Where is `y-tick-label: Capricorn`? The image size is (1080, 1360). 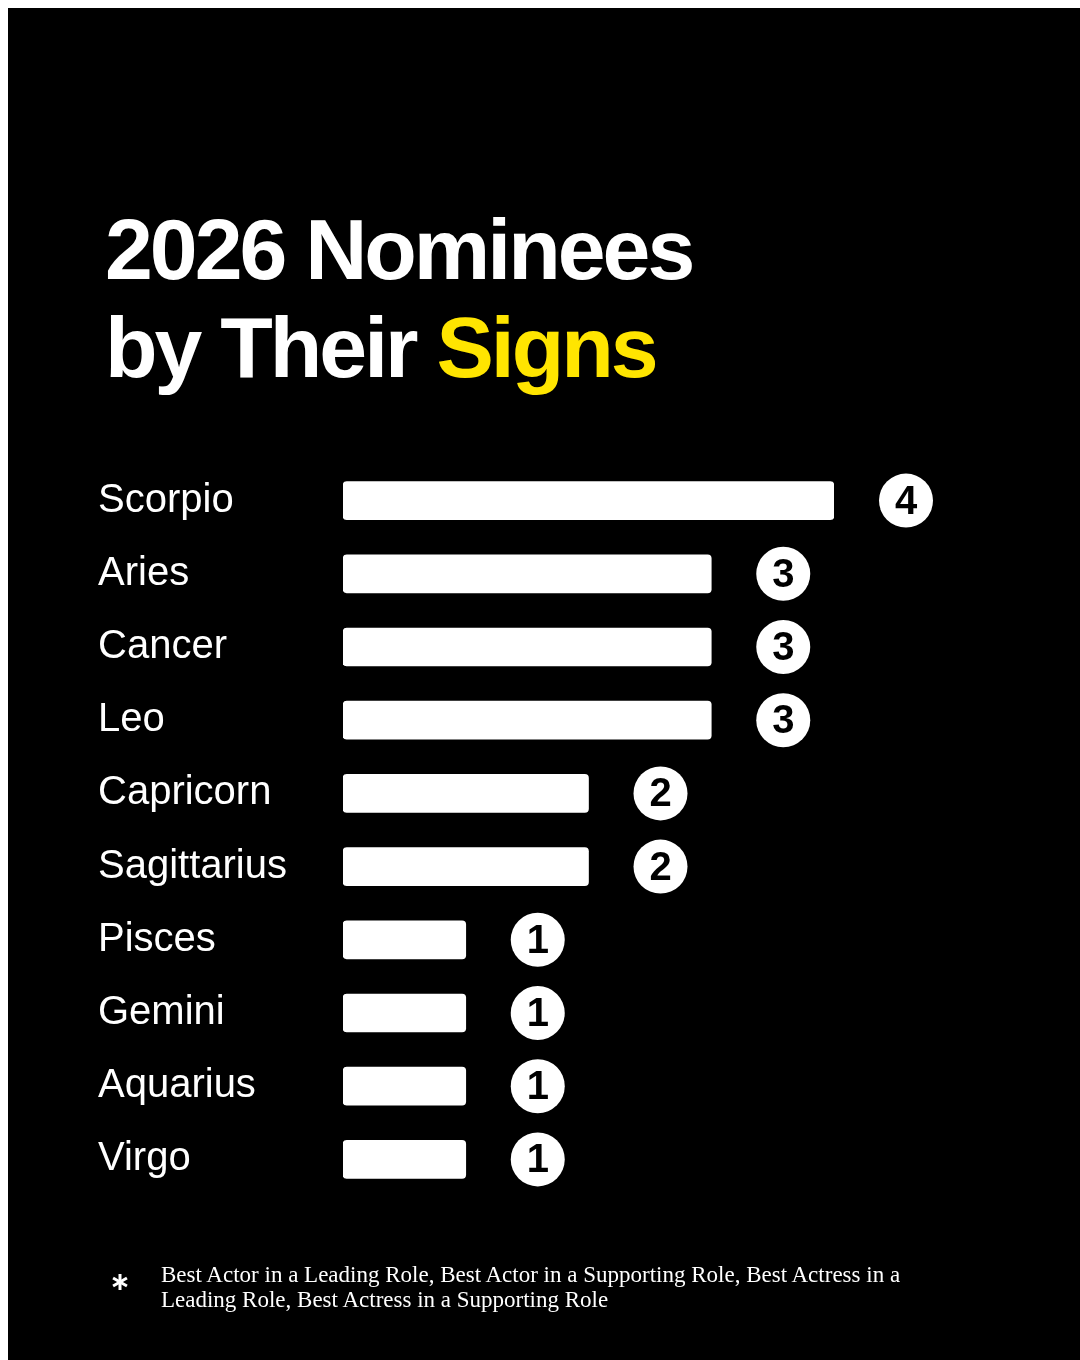 y-tick-label: Capricorn is located at coordinates (185, 790).